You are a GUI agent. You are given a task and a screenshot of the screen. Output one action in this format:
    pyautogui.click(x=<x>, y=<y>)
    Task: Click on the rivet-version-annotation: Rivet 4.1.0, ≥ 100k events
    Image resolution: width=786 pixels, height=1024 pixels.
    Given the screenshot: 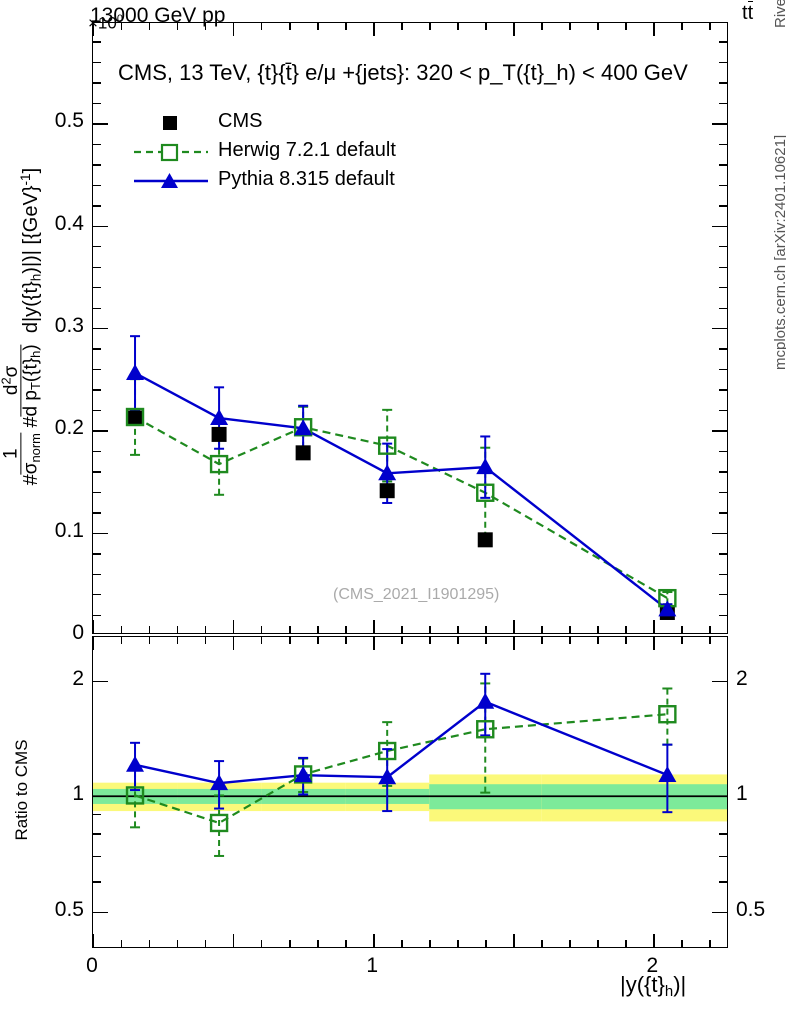 What is the action you would take?
    pyautogui.click(x=779, y=14)
    